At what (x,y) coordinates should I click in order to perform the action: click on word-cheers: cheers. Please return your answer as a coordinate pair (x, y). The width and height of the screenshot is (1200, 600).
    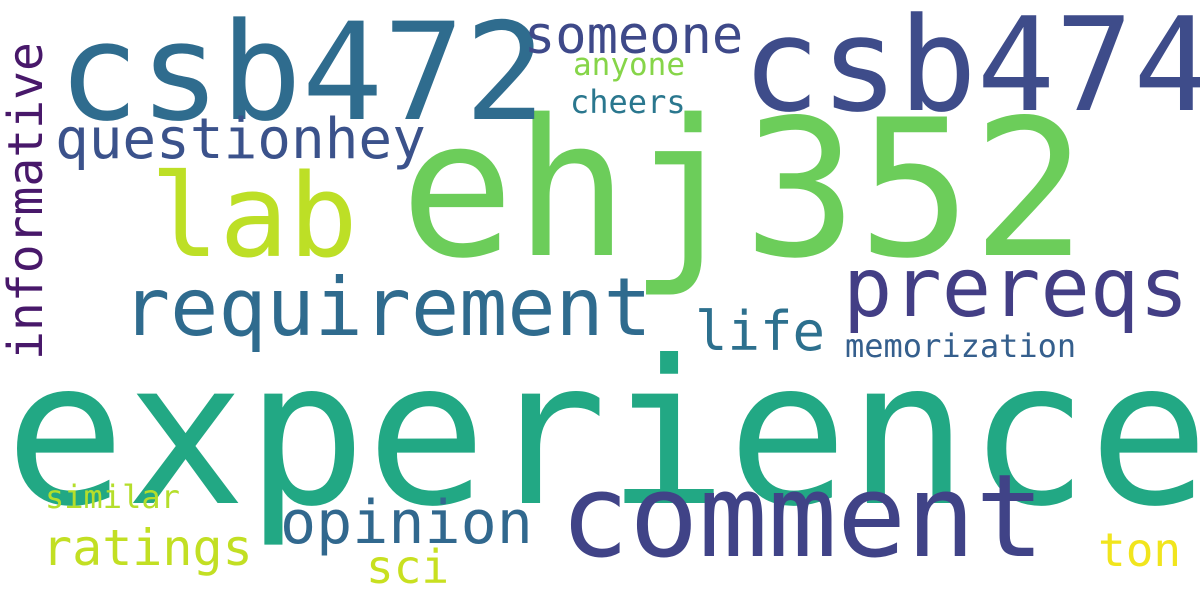
    Looking at the image, I should click on (628, 102).